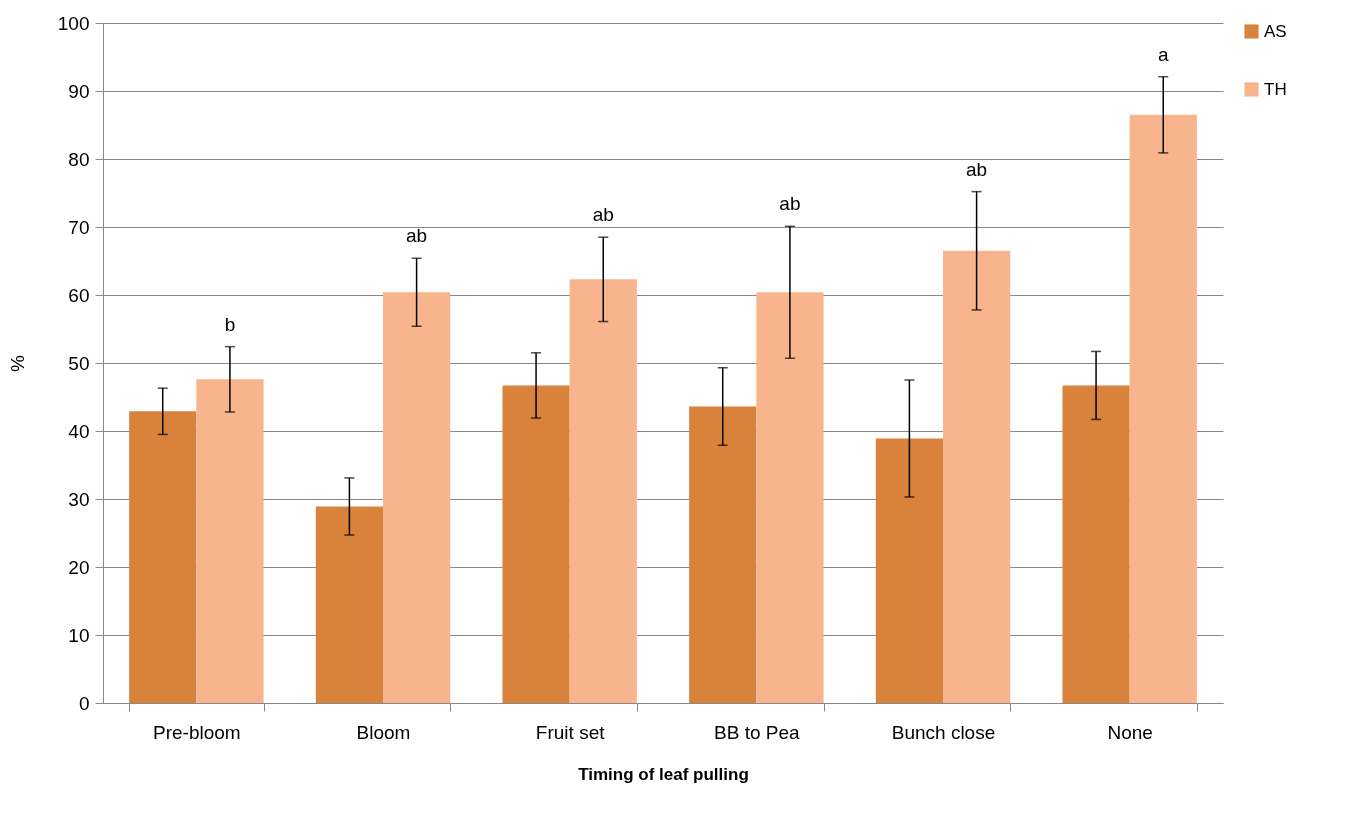  Describe the element at coordinates (1163, 54) in the screenshot. I see `annotation: a` at that location.